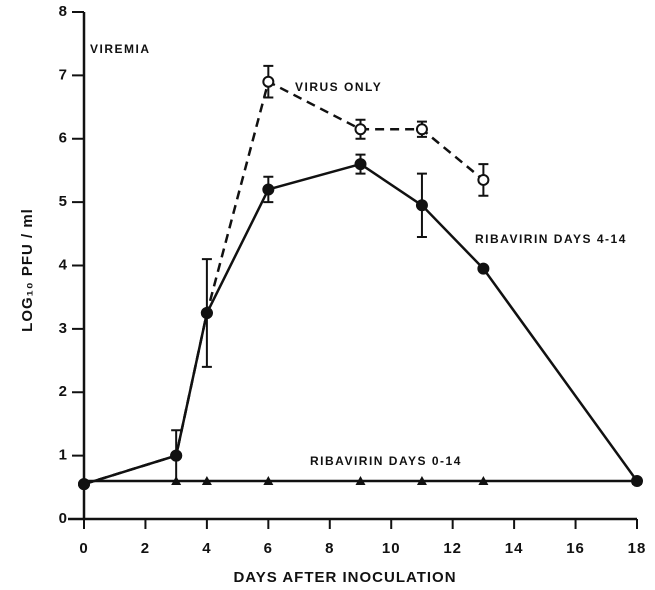 This screenshot has height=590, width=655. I want to click on x-tick-label: 4, so click(206, 548).